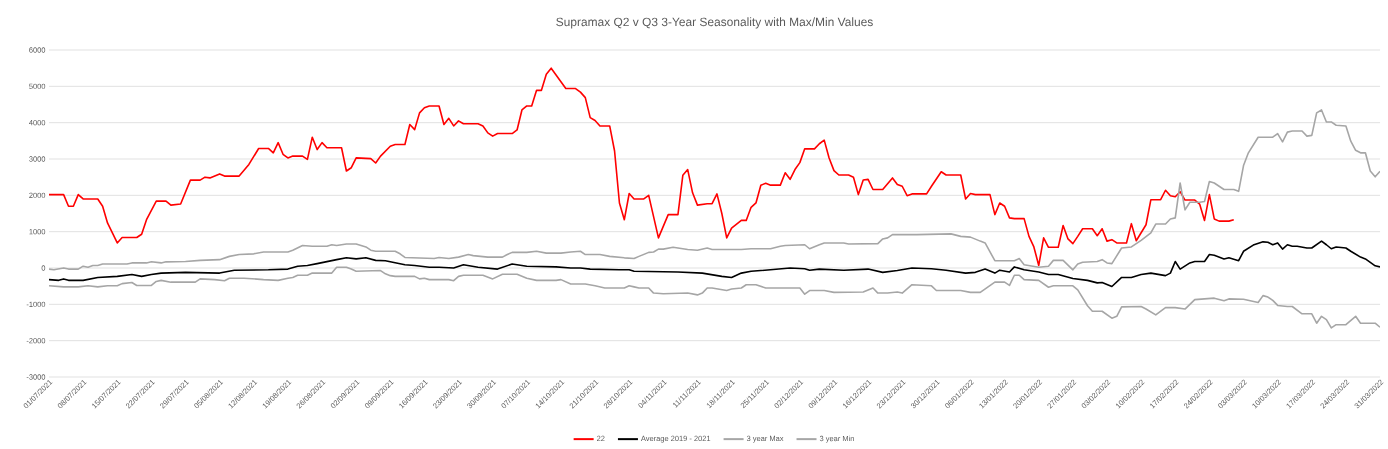 The image size is (1388, 449). Describe the element at coordinates (715, 264) in the screenshot. I see `line-series` at that location.